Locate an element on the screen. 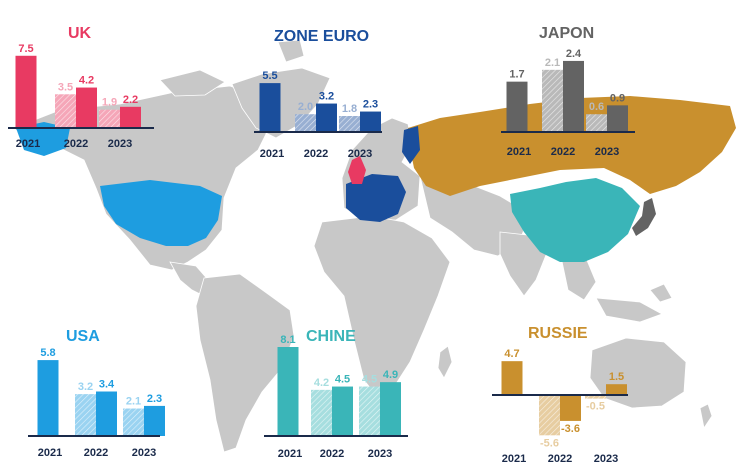 This screenshot has width=741, height=473. uk-chart: 7.5 2021 3.5 4.2 2022 1.9 2.2 2023 is located at coordinates (81, 96).